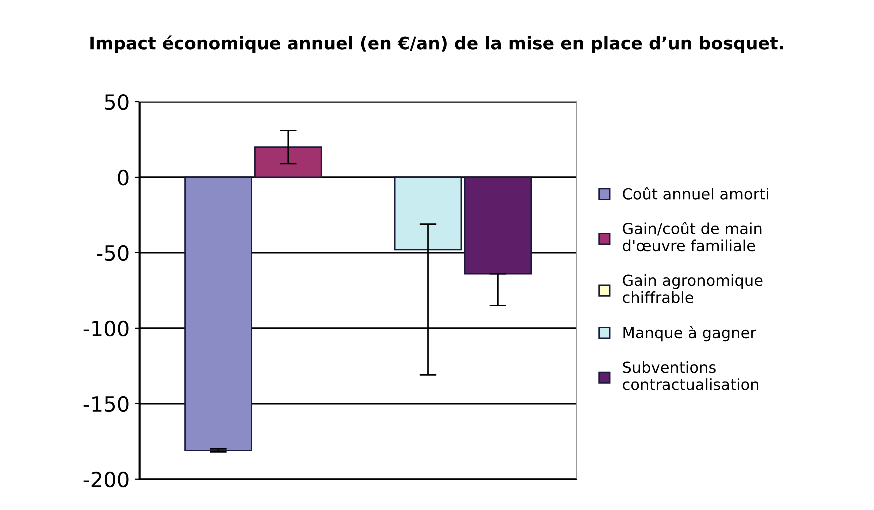 The image size is (874, 510). I want to click on y-tick-label: -100, so click(106, 328).